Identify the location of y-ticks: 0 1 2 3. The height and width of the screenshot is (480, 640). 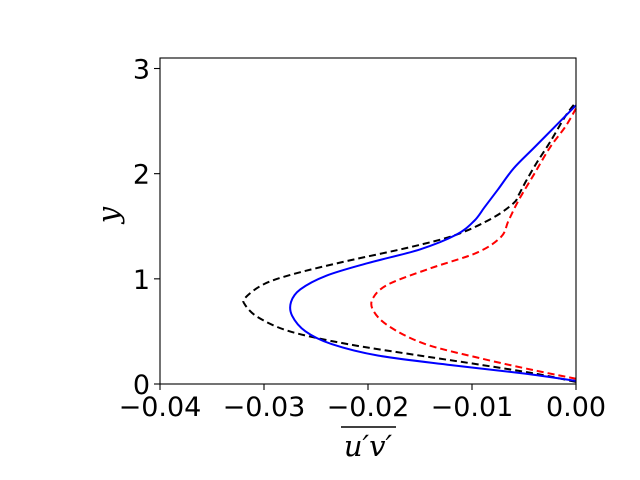
(146, 228).